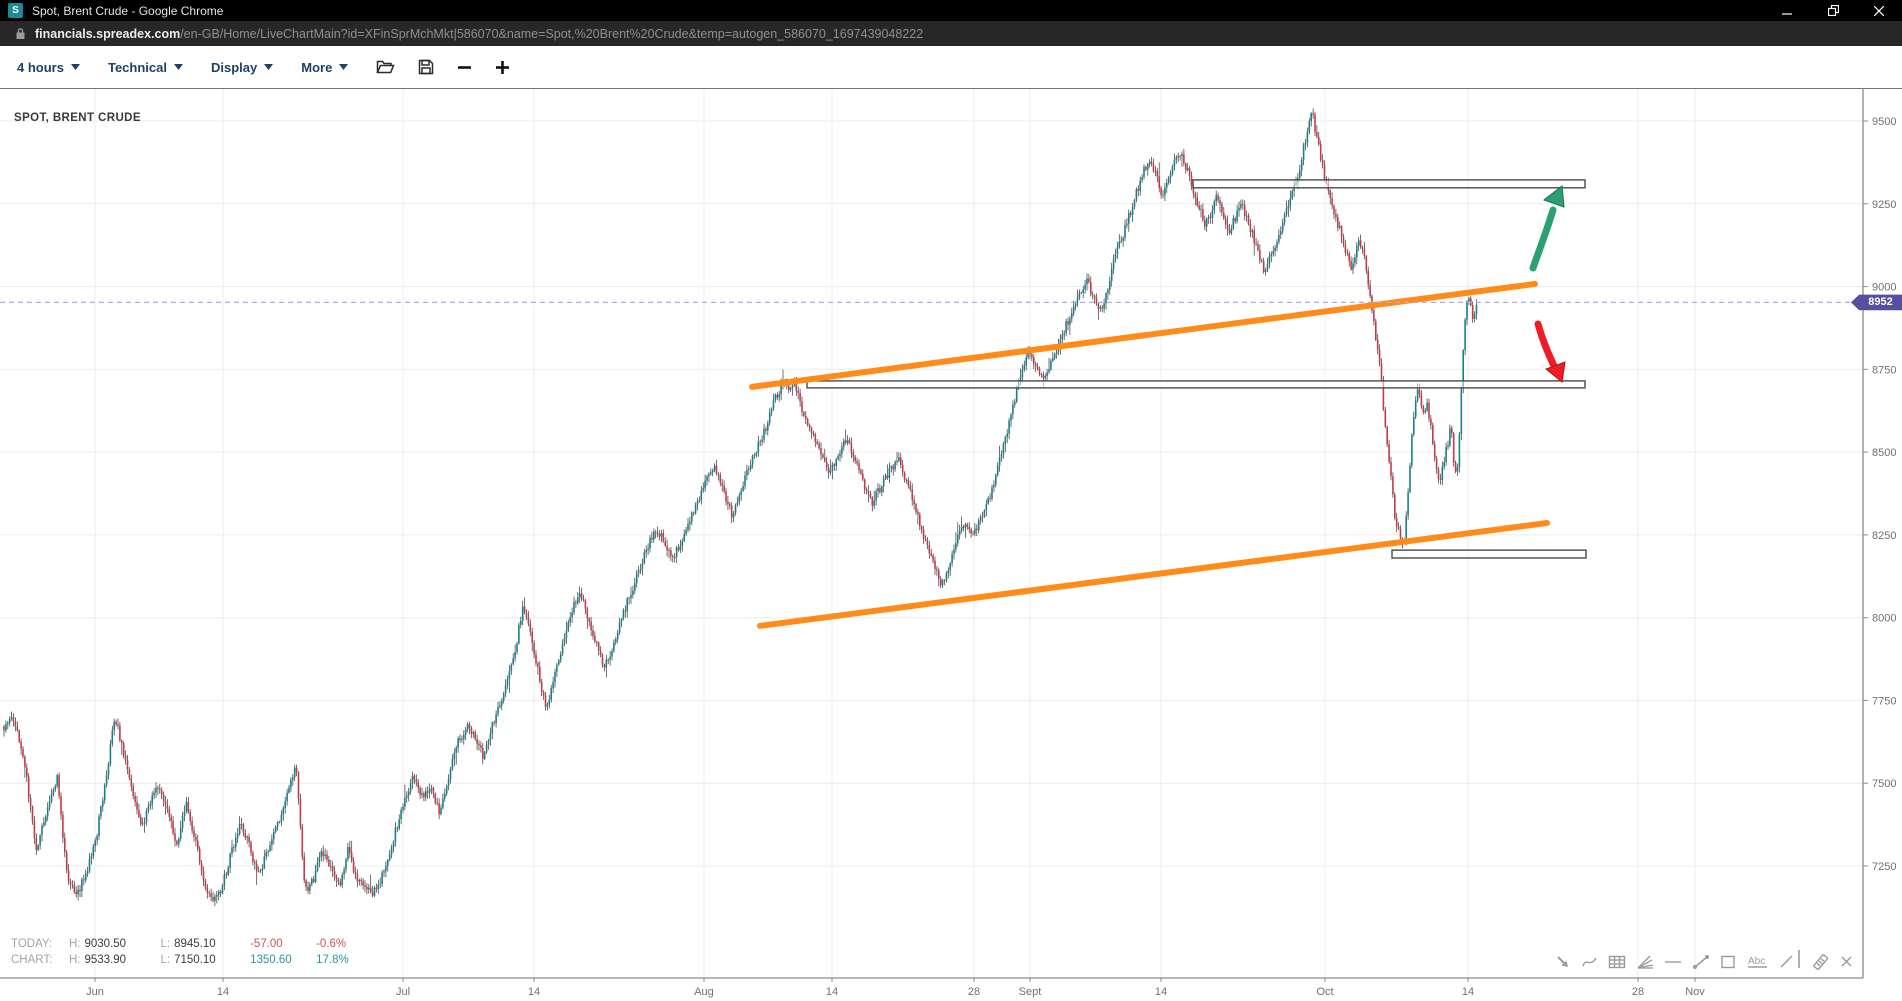 This screenshot has height=1001, width=1902. I want to click on save-chart-button, so click(426, 67).